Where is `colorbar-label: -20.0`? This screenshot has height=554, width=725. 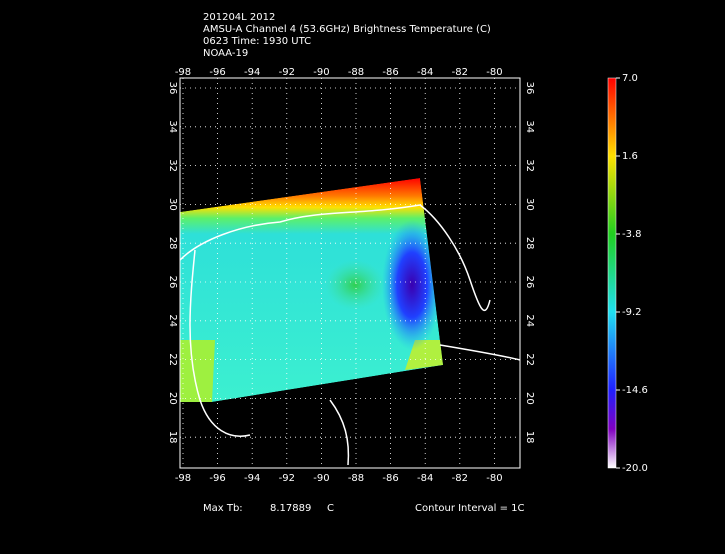
colorbar-label: -20.0 is located at coordinates (635, 468).